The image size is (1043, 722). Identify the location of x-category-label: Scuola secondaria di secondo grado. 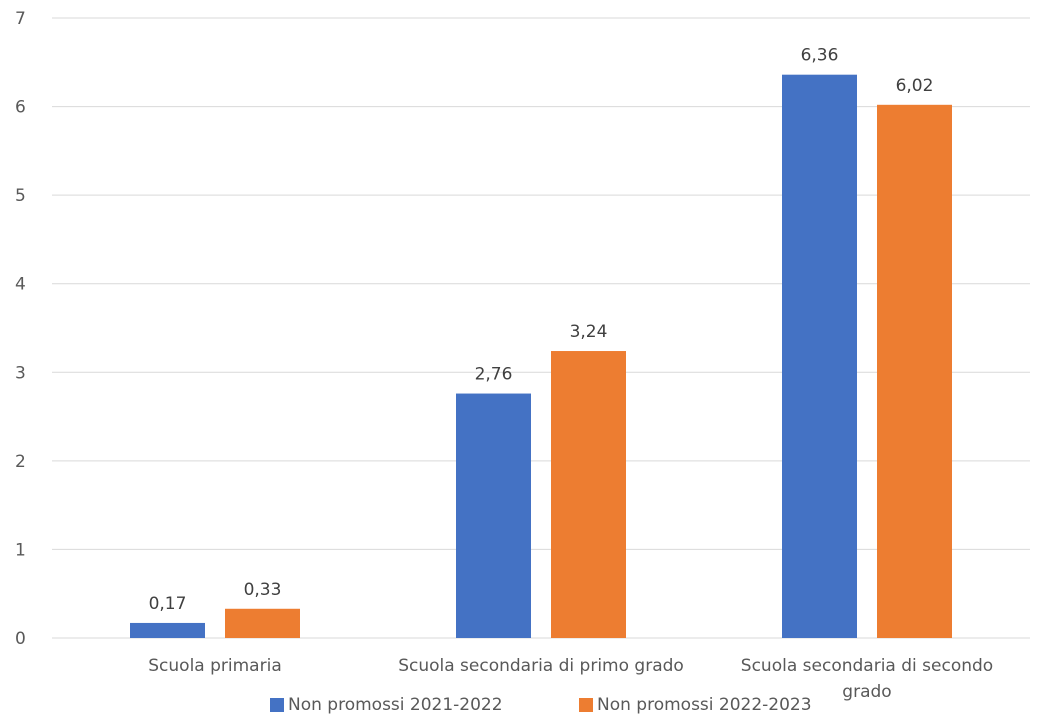
(867, 679).